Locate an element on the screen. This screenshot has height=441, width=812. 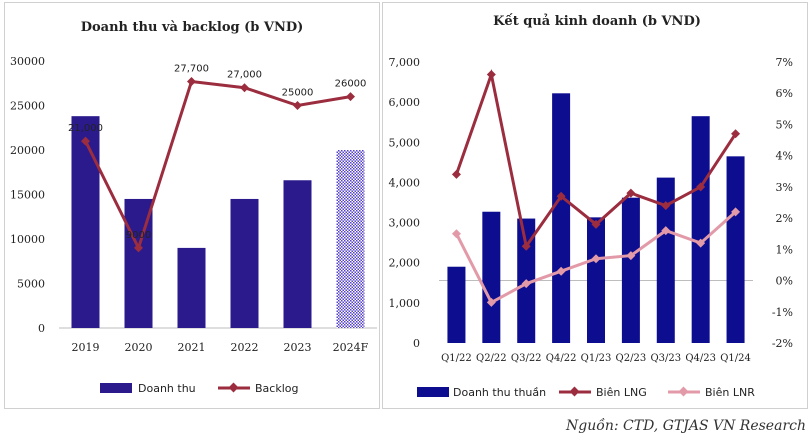
right-legend: Doanh thu thuần Biên LNG Biên LNR is located at coordinates (586, 392).